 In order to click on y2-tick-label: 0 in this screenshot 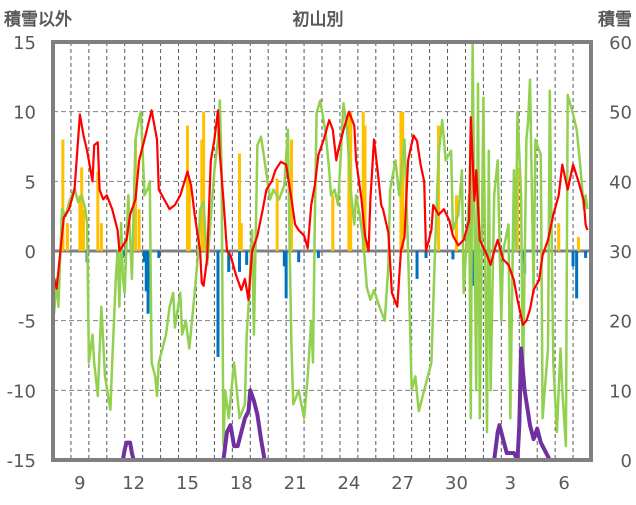, I will do `click(626, 461)`.